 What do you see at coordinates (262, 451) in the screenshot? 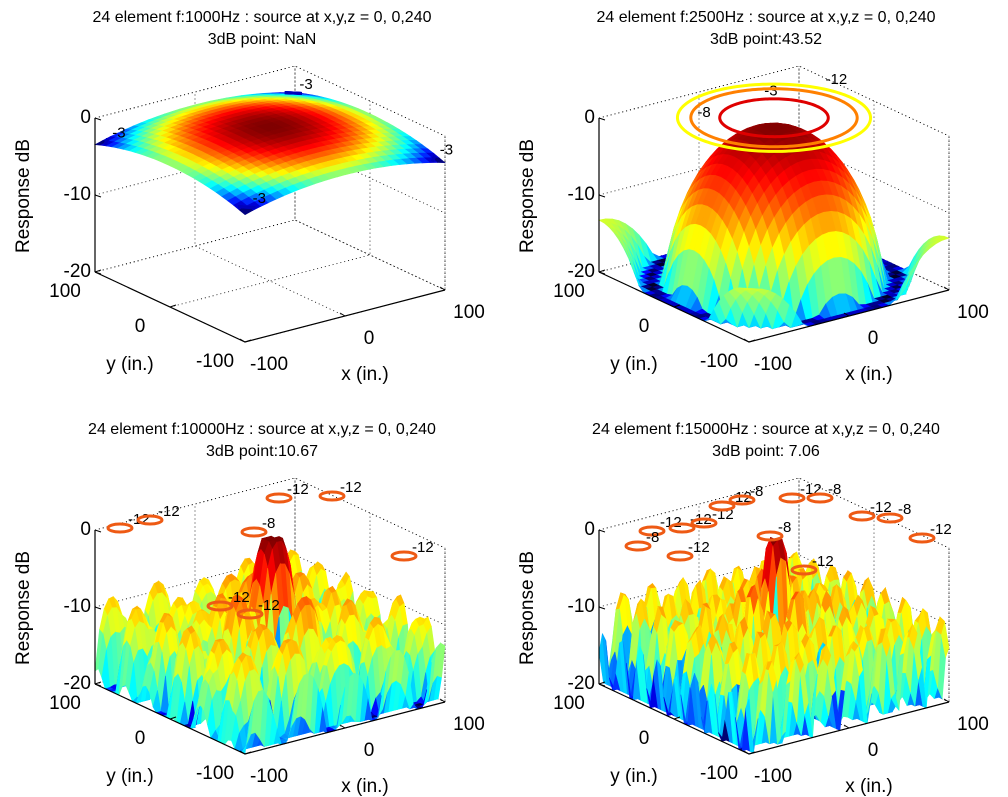
I see `chart-subtitle: 3dB point:10.67` at bounding box center [262, 451].